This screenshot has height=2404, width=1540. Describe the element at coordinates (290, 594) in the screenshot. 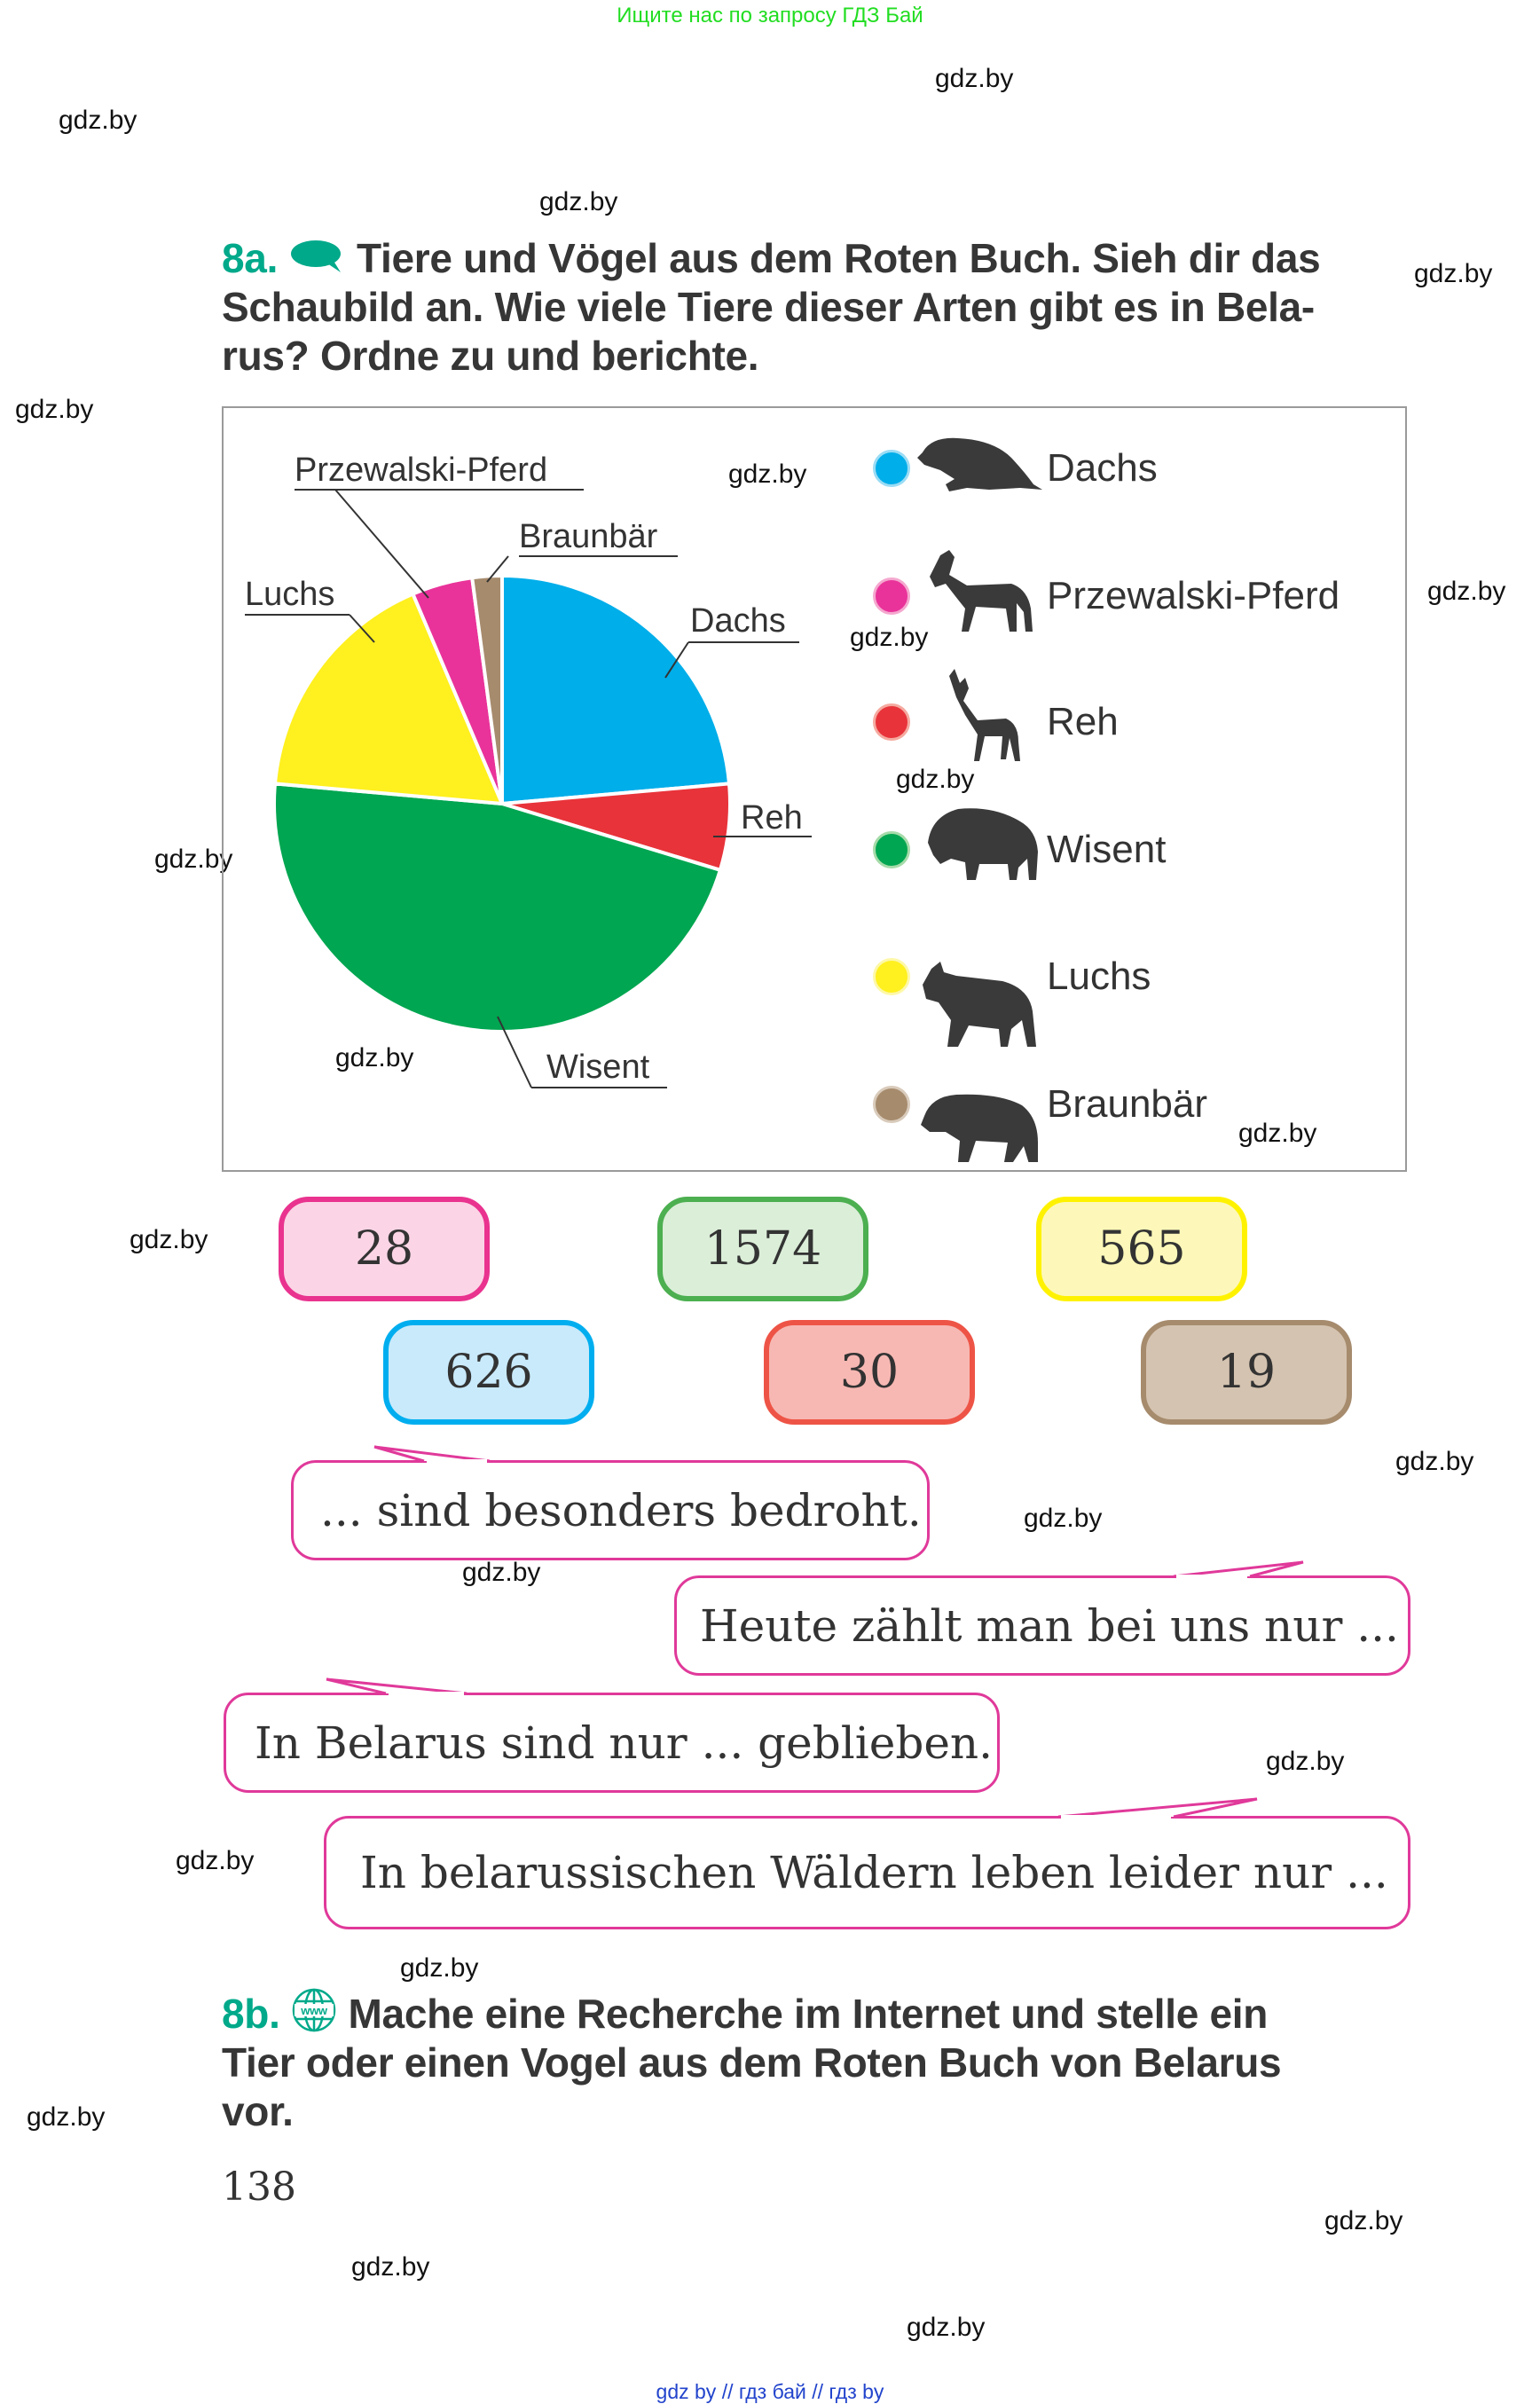

I see `slice-label-luchs: Luchs` at that location.